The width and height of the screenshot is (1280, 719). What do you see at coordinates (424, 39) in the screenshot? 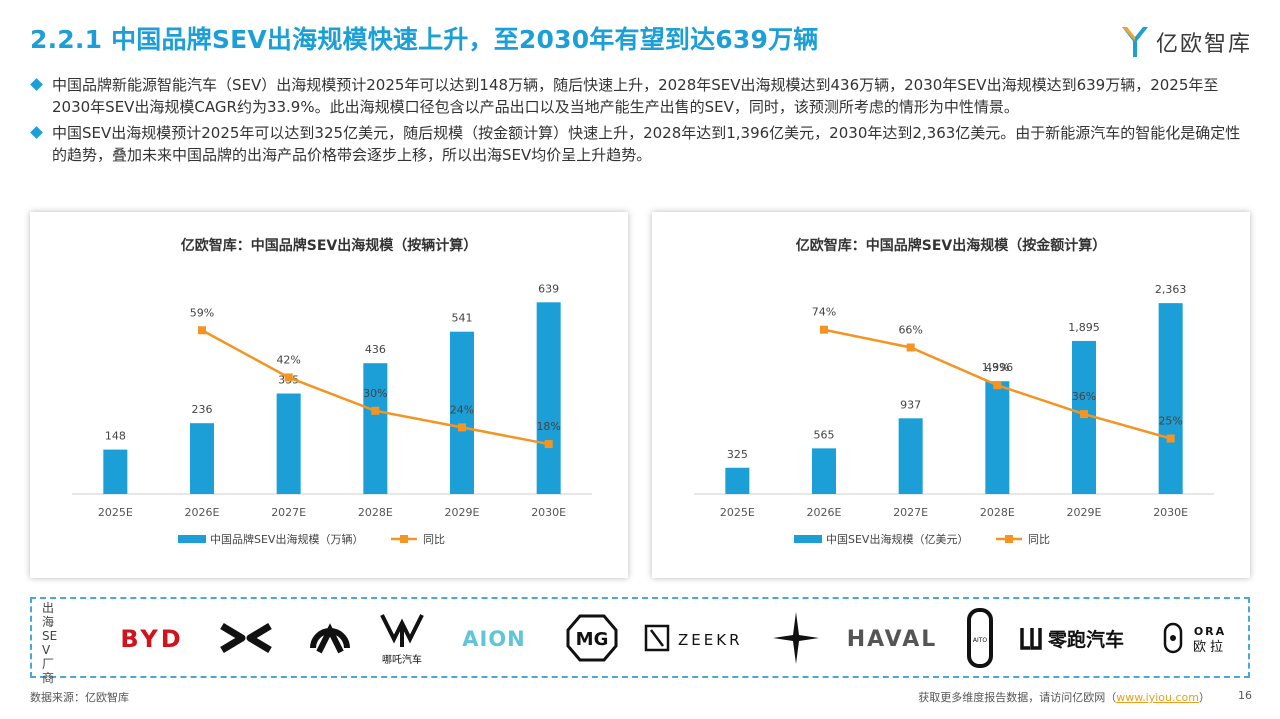
I see `page-title: 2.2.1 中国品牌SEV出海规模快速上升，至2030年有望到达639万辆` at bounding box center [424, 39].